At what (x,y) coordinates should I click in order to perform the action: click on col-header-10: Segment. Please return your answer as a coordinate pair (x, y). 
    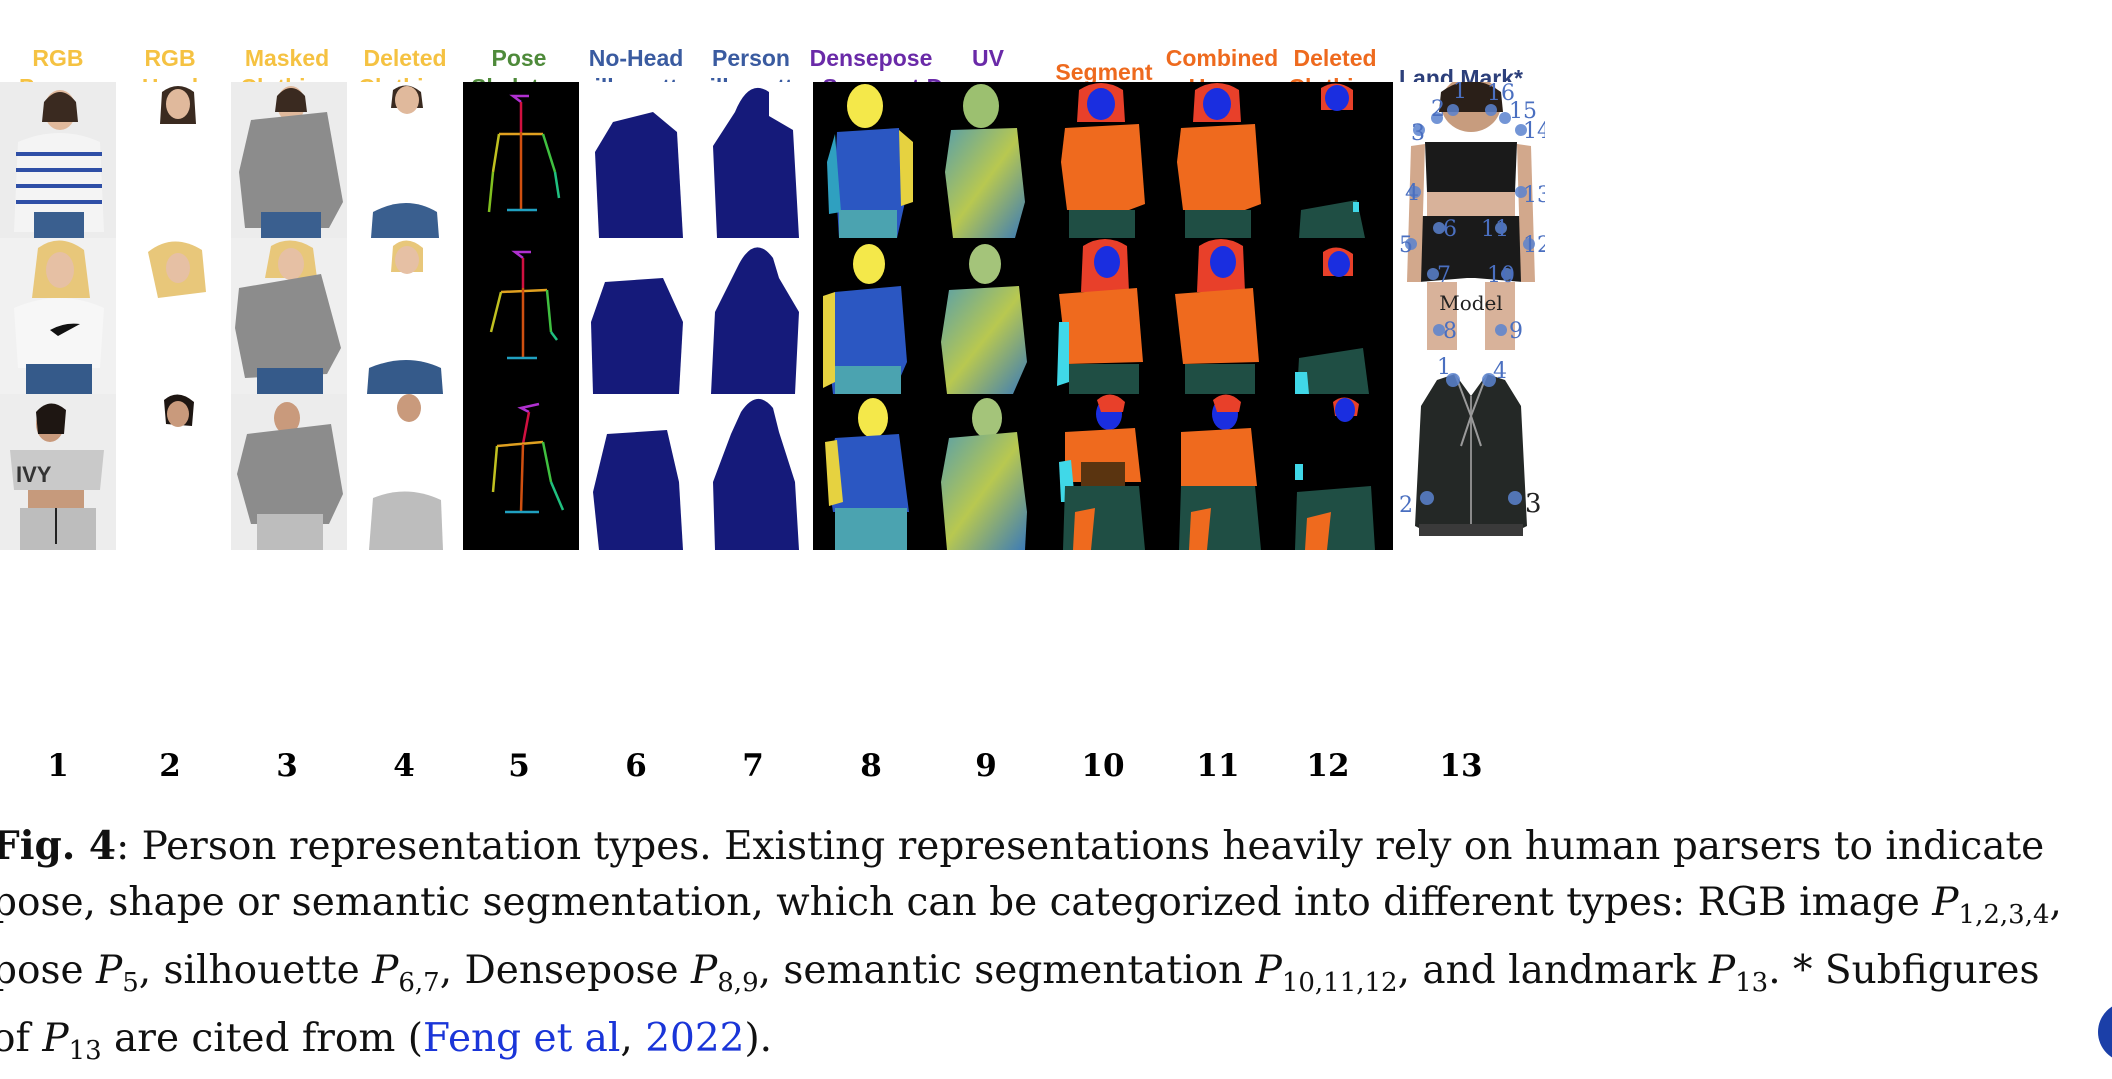
    Looking at the image, I should click on (1104, 72).